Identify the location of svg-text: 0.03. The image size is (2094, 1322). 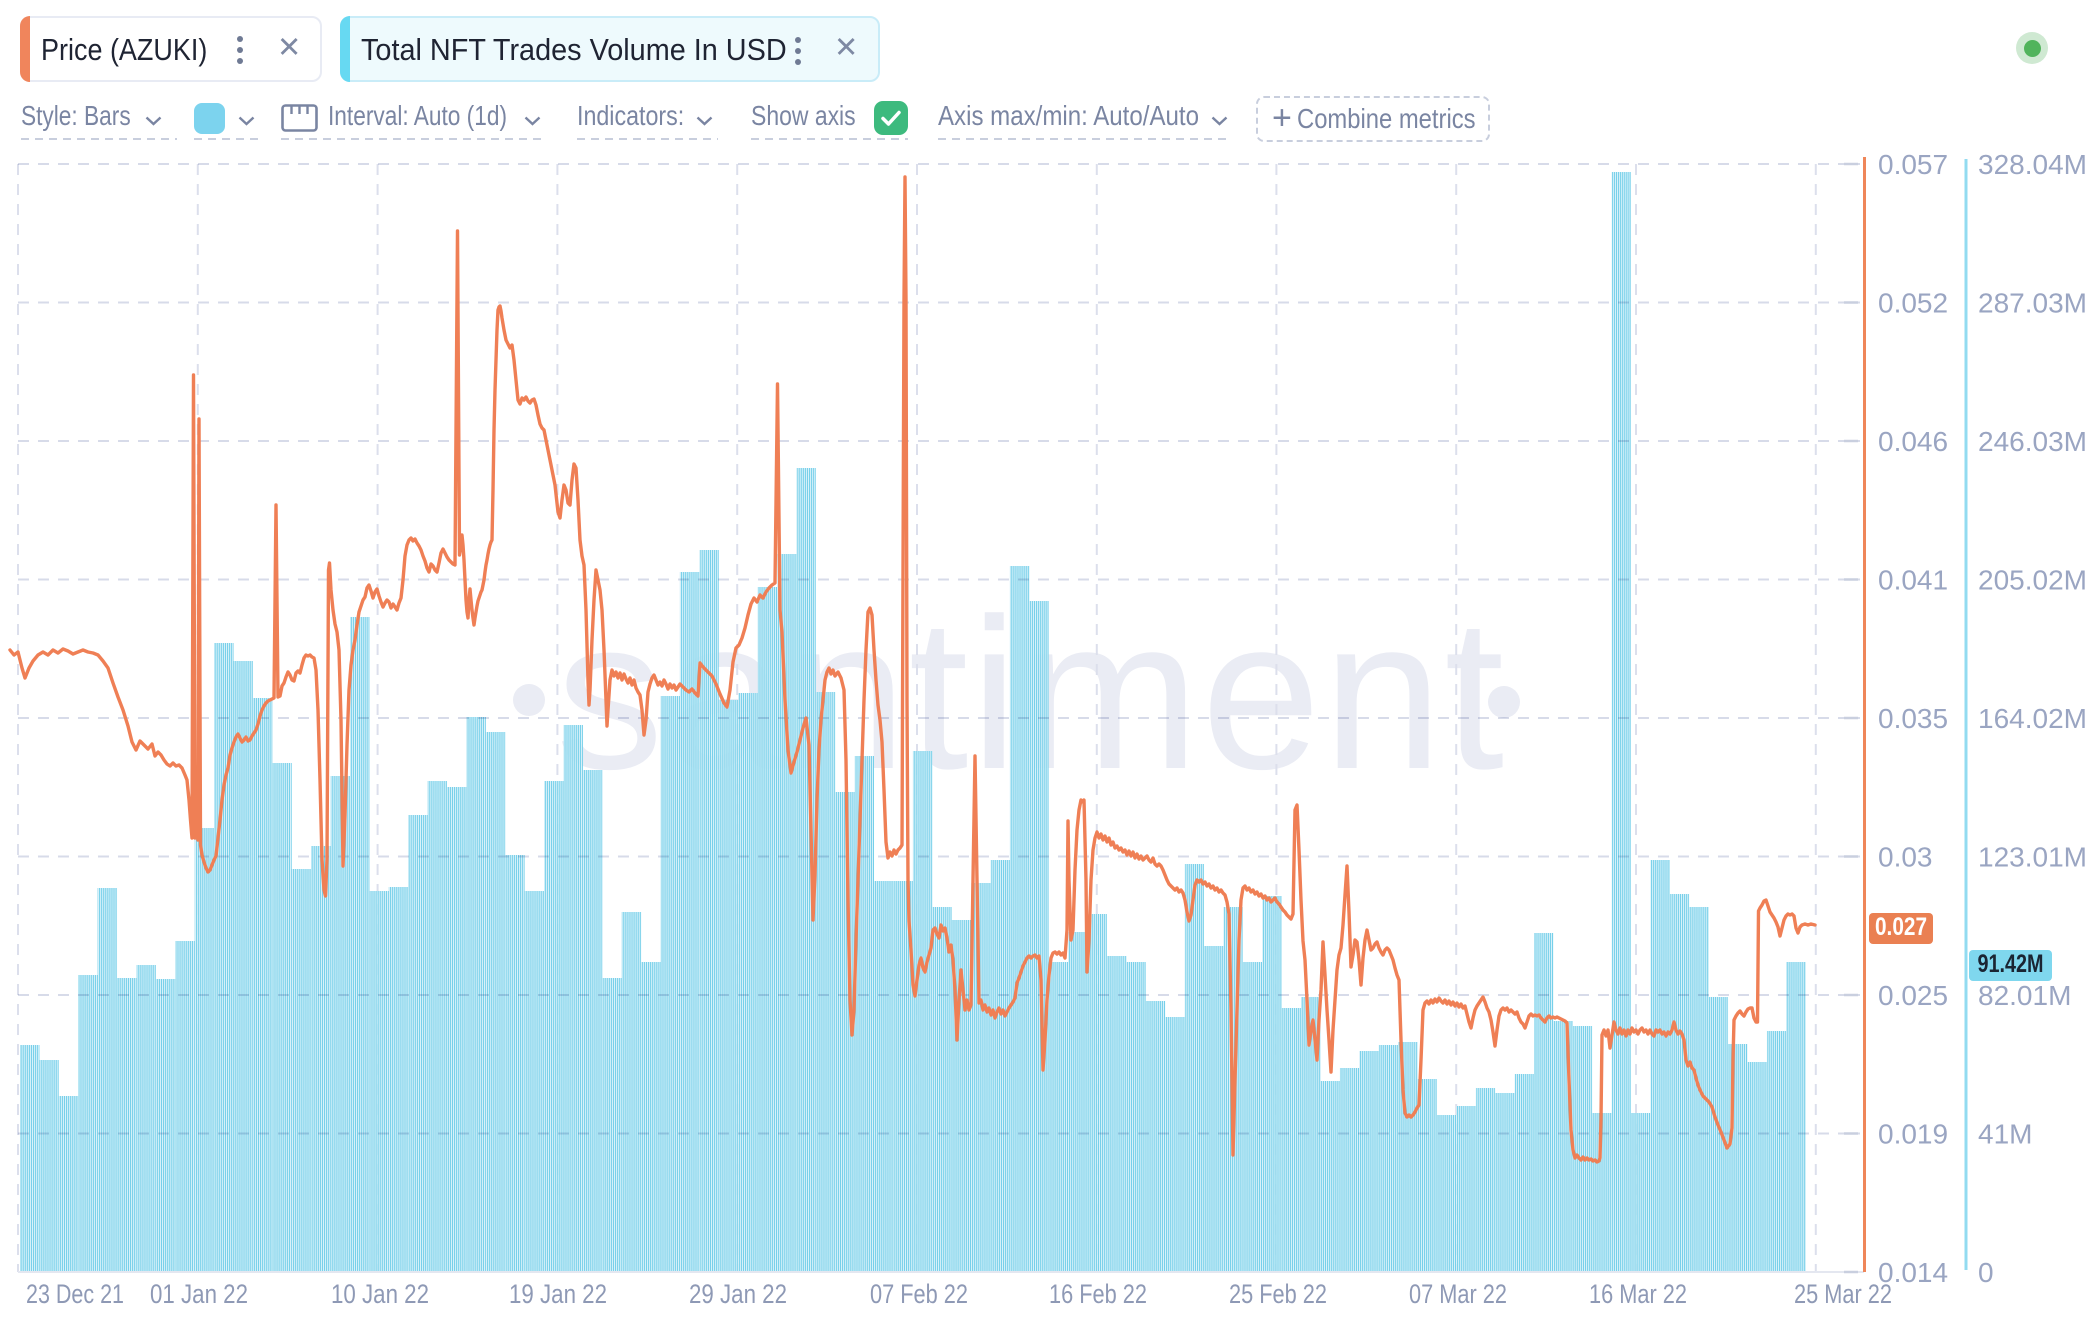
(1905, 857).